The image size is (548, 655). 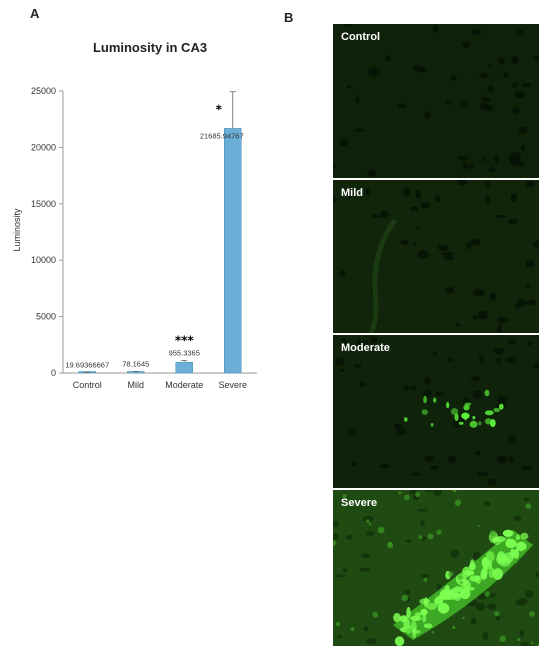 I want to click on y-tick-label: 20000, so click(x=43, y=147).